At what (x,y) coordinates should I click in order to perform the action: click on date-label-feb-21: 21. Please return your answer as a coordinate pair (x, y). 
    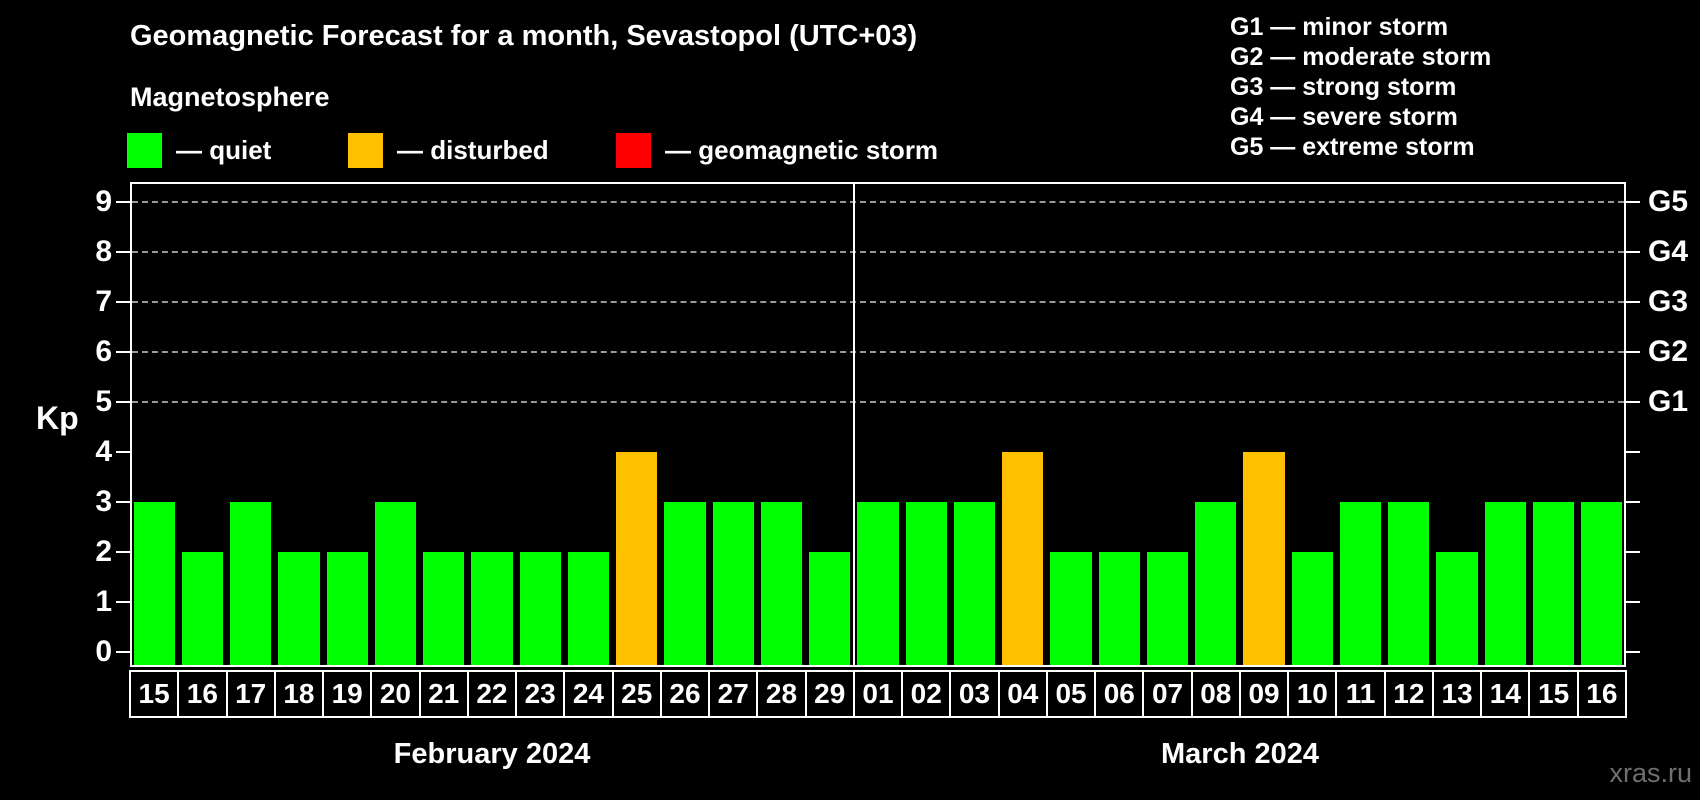
    Looking at the image, I should click on (443, 694).